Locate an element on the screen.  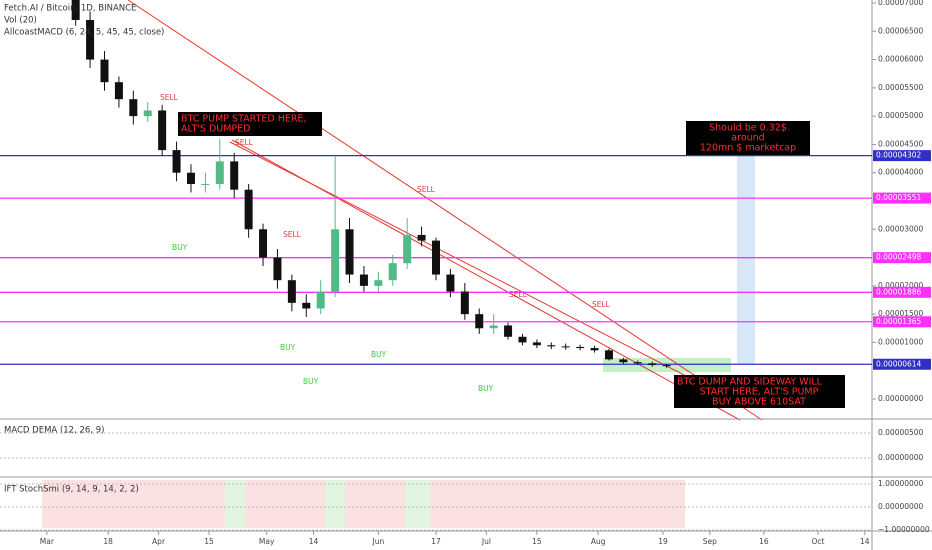
indicator-label: AllcoastMACD (6, 24, 5, 45, 45, close) is located at coordinates (84, 33).